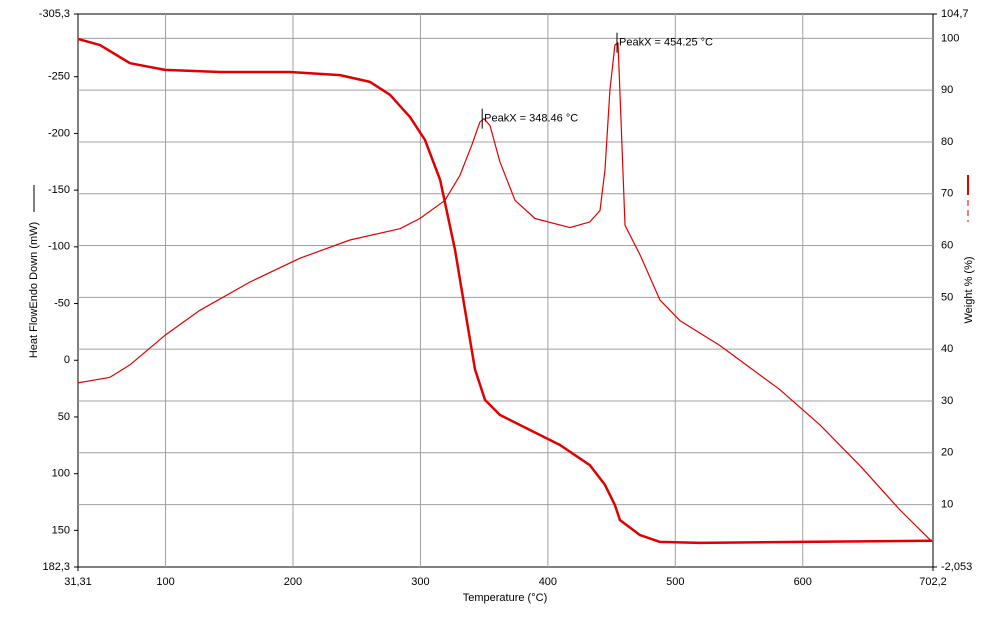 The image size is (988, 618). I want to click on y2-tick-label: 70, so click(947, 194).